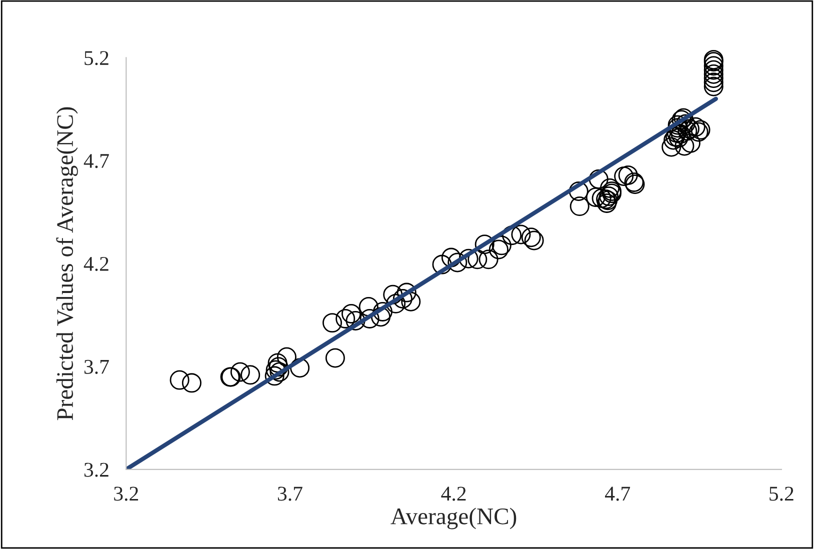 The width and height of the screenshot is (814, 549). Describe the element at coordinates (126, 493) in the screenshot. I see `x-tick-label: 3.2` at that location.